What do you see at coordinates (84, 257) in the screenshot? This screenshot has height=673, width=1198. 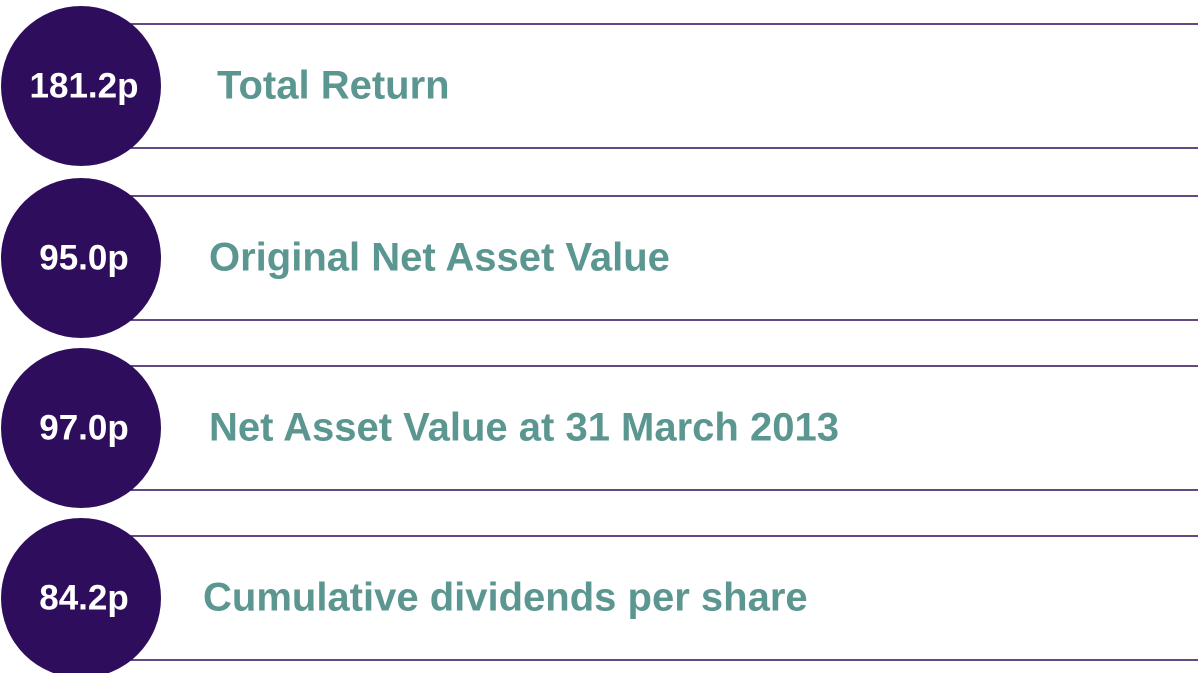 I see `item-value: 95.0p` at bounding box center [84, 257].